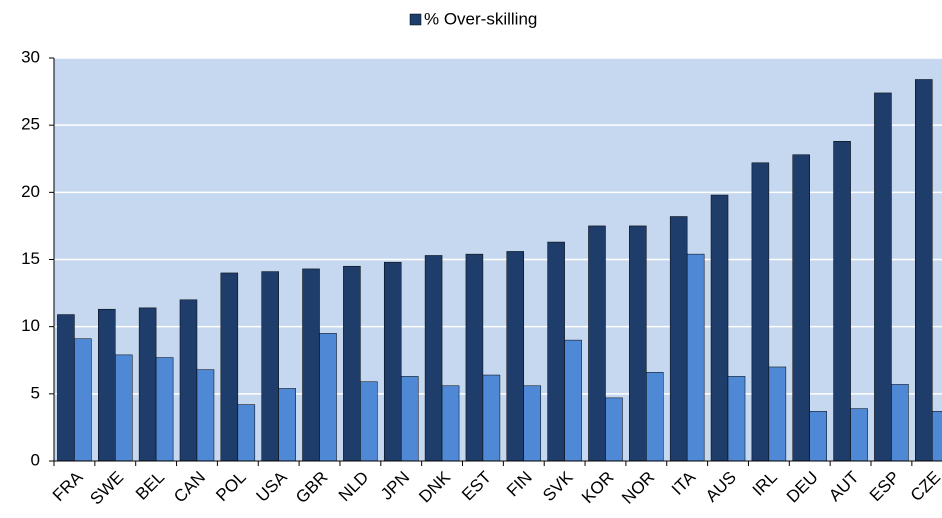 This screenshot has height=518, width=942. What do you see at coordinates (924, 486) in the screenshot?
I see `x-tick-label: CZE` at bounding box center [924, 486].